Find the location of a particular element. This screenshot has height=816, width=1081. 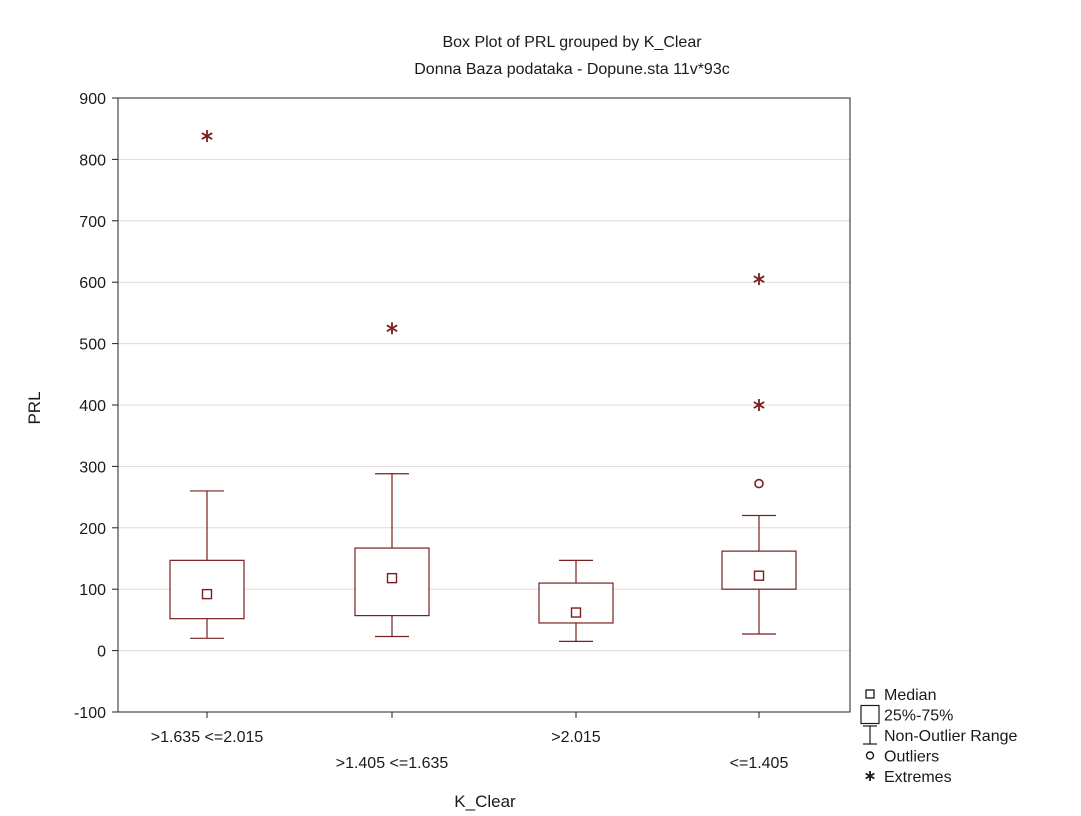

x-axis-label: K_Clear is located at coordinates (485, 801).